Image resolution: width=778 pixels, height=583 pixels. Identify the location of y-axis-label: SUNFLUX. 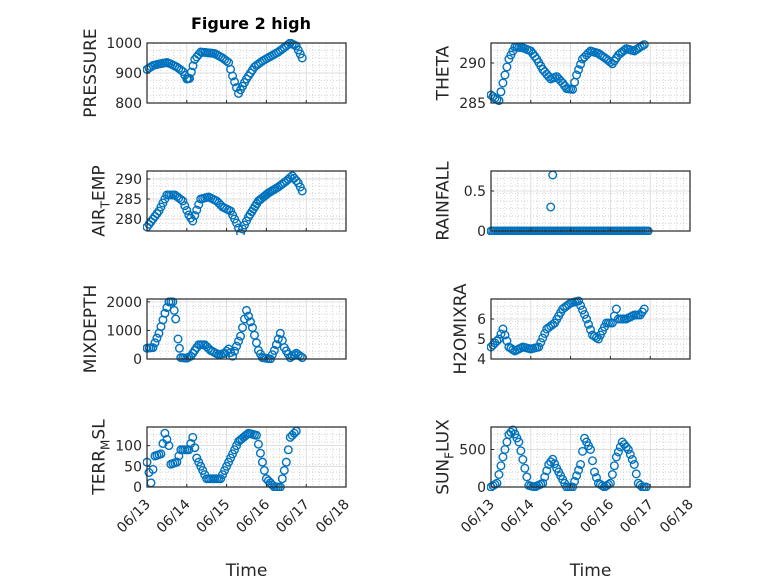
(445, 457).